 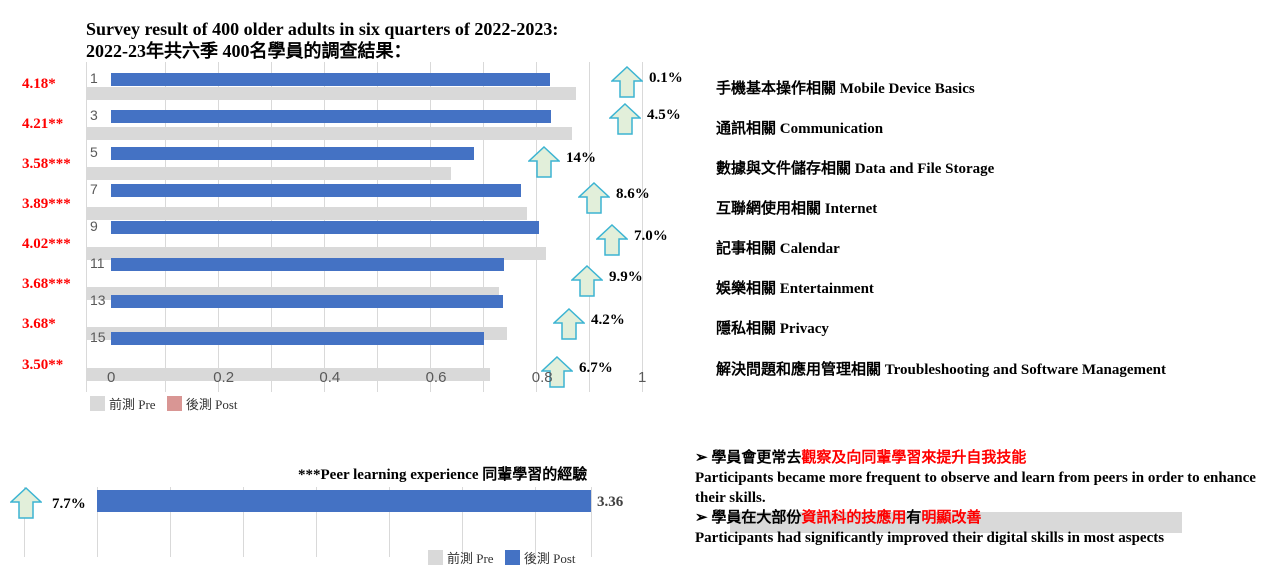 What do you see at coordinates (94, 226) in the screenshot?
I see `category-tick: 9` at bounding box center [94, 226].